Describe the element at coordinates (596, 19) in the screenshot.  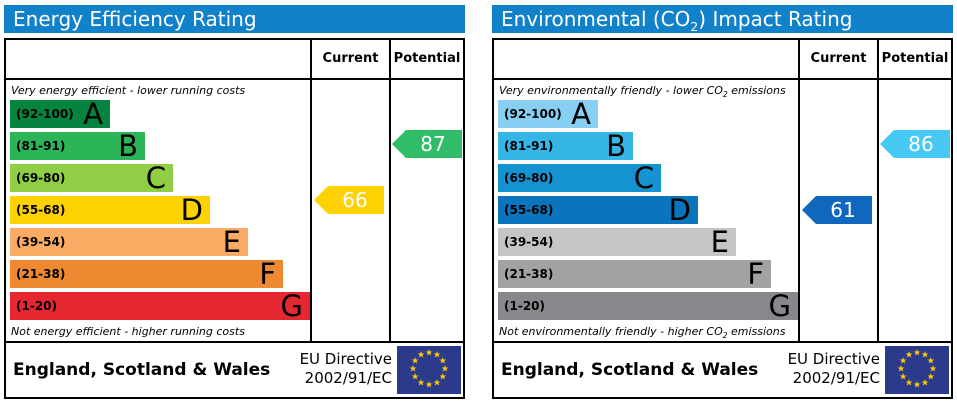
I see `chart-title: Environmental (CO` at that location.